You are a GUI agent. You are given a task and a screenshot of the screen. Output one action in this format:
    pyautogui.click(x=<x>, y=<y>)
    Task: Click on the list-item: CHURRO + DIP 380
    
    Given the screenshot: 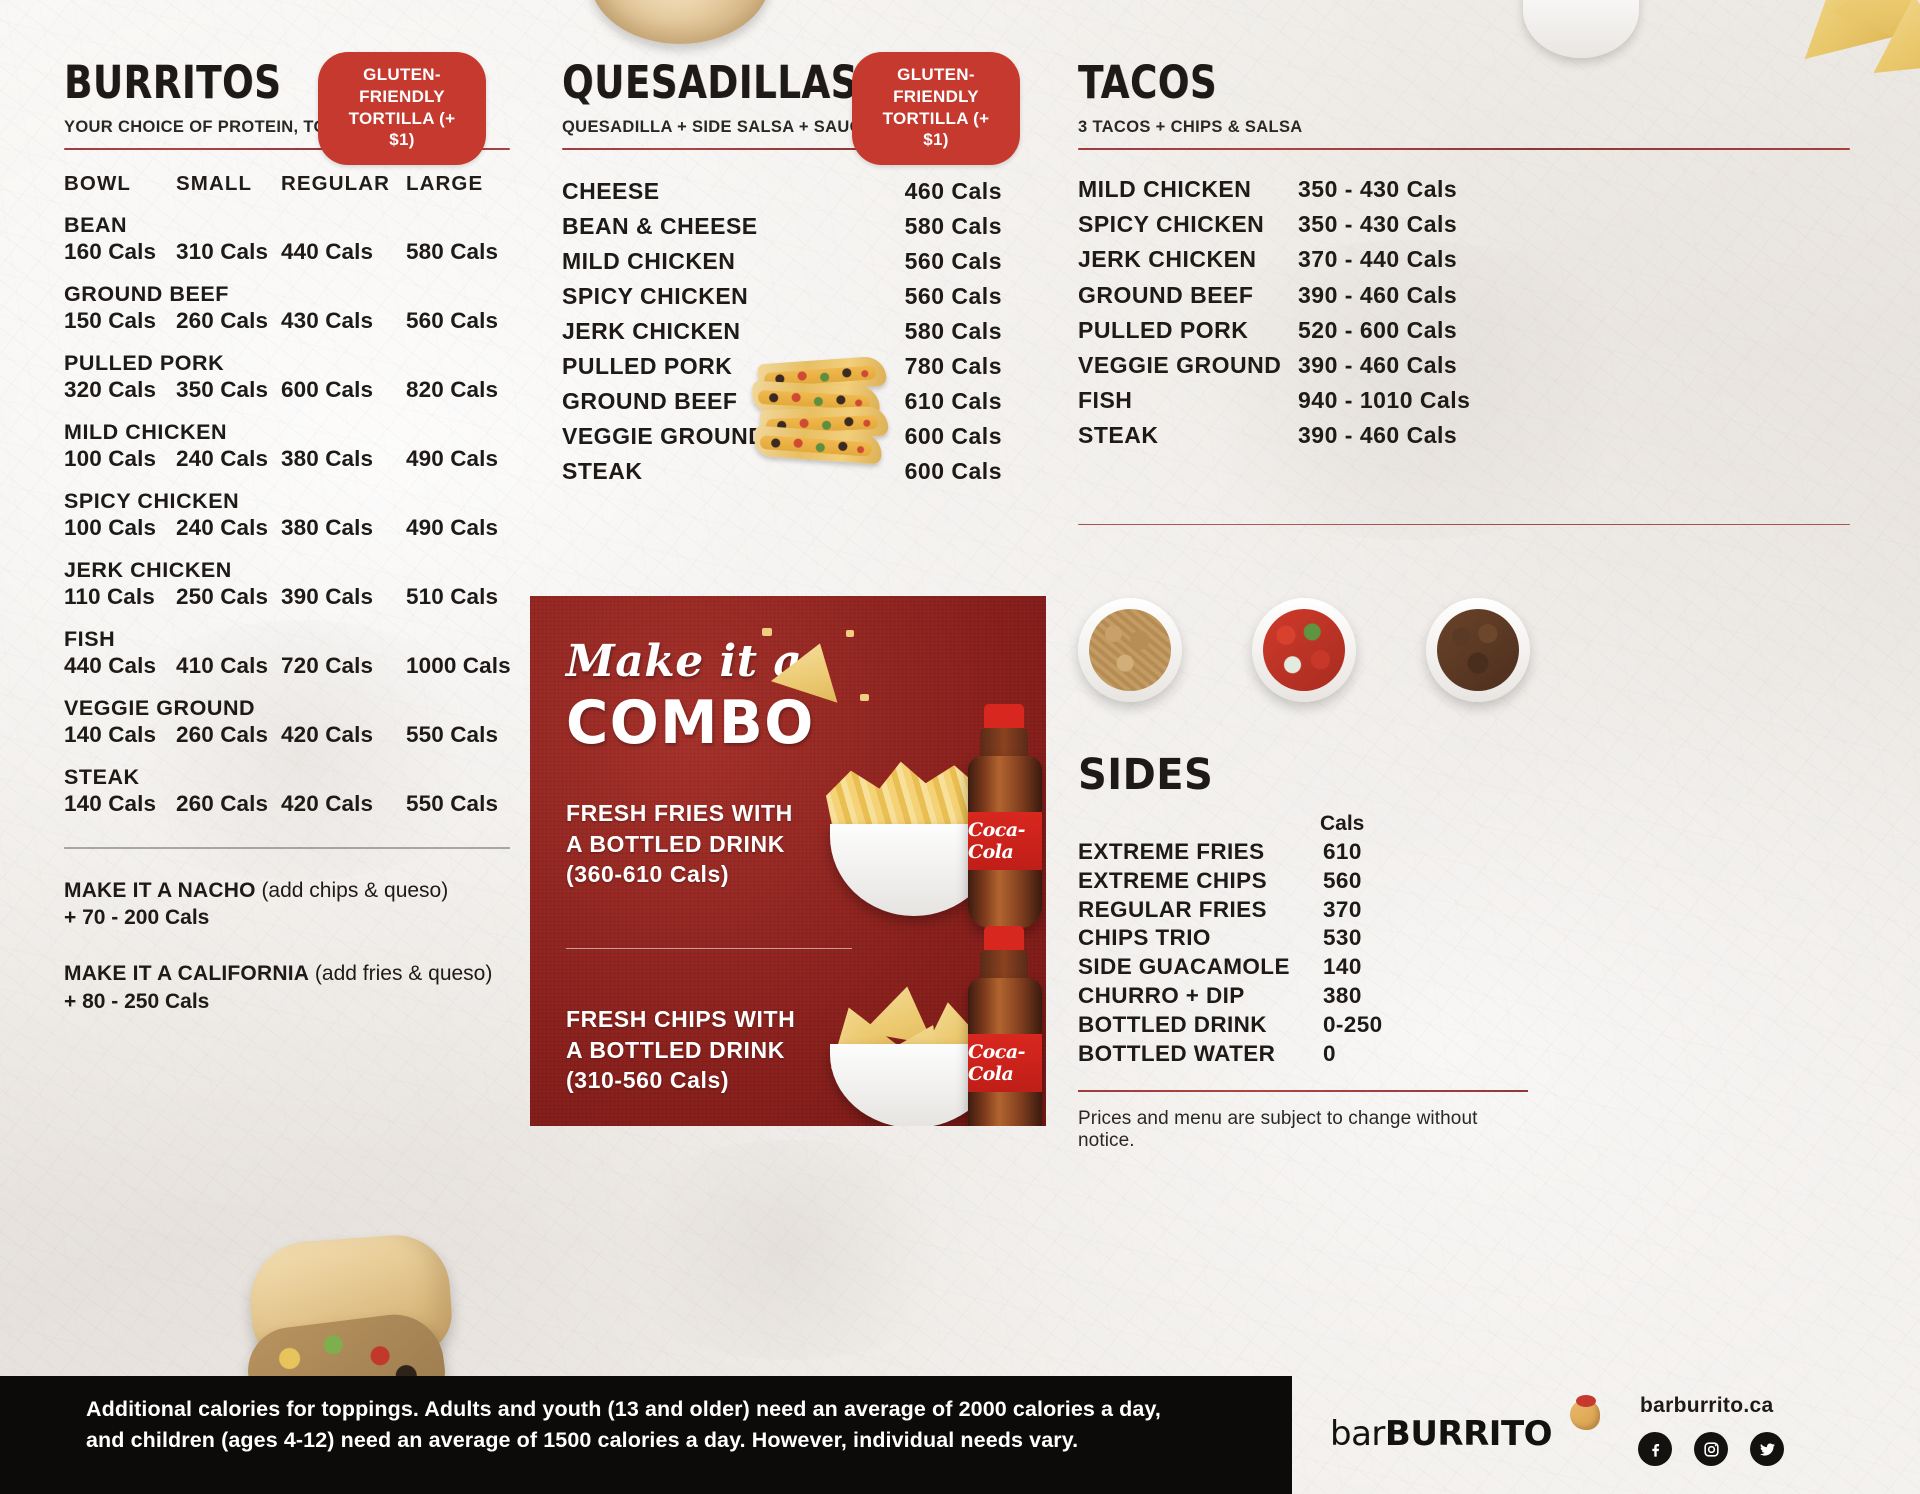 What is the action you would take?
    pyautogui.click(x=1303, y=996)
    